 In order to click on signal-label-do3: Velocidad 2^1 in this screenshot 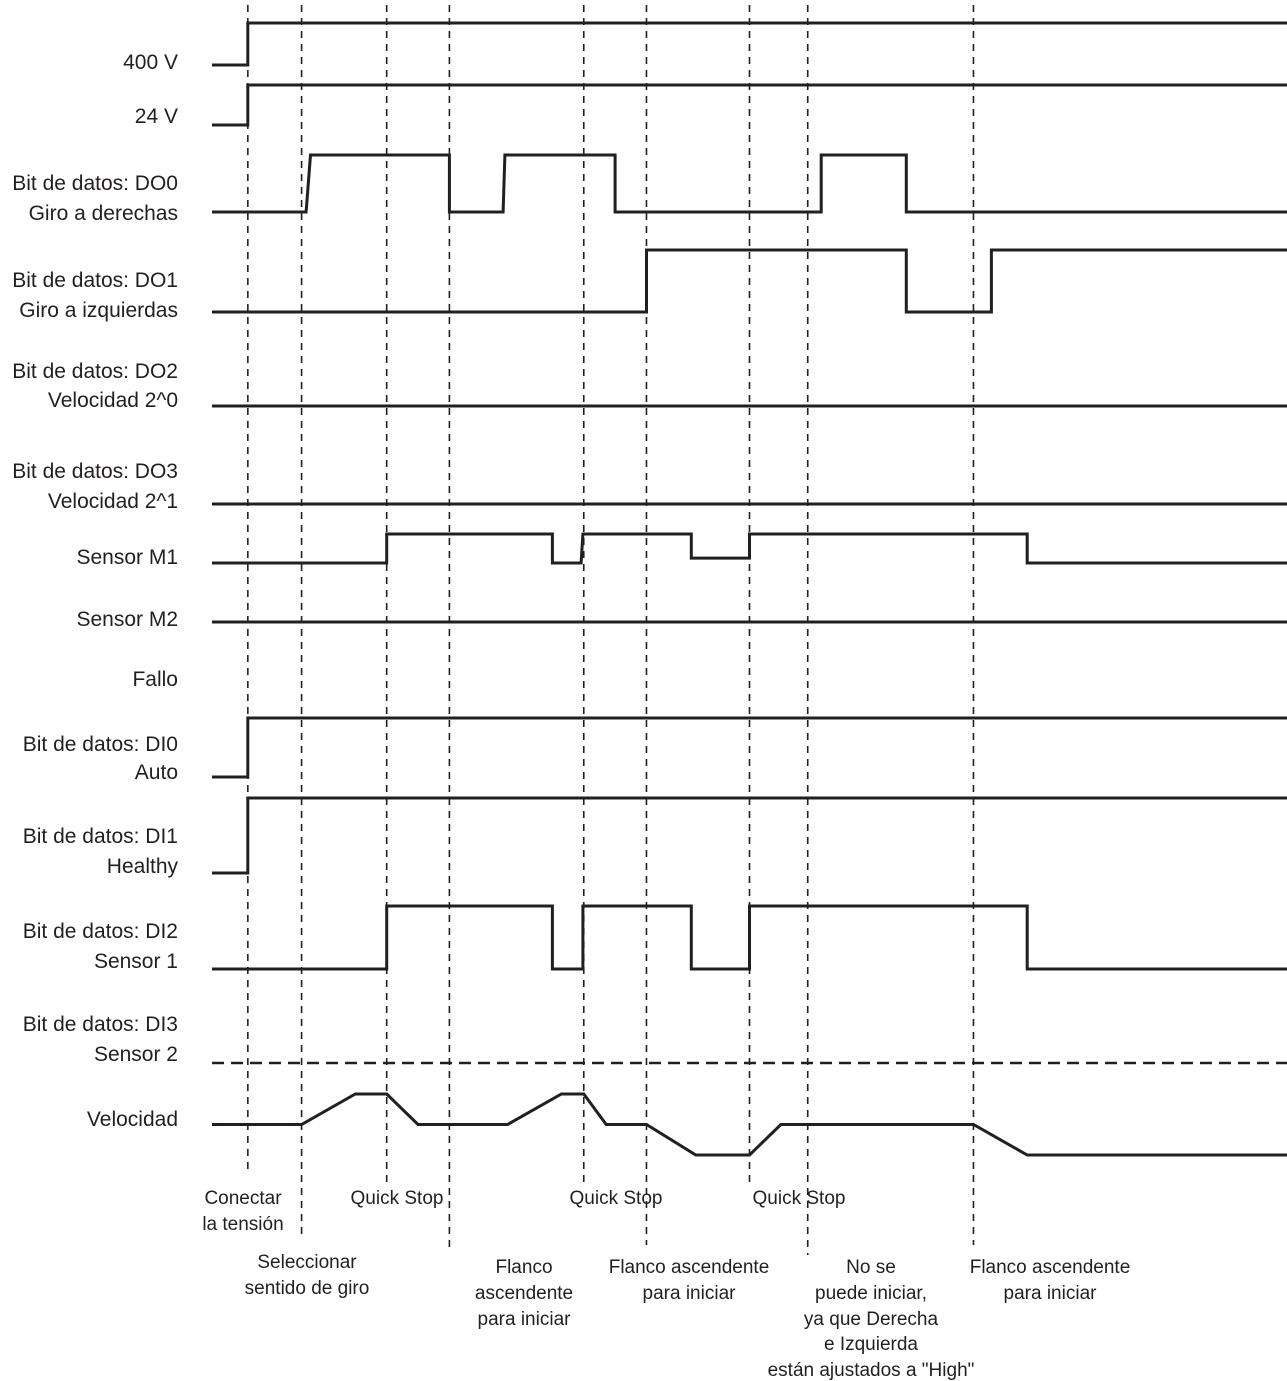, I will do `click(113, 501)`.